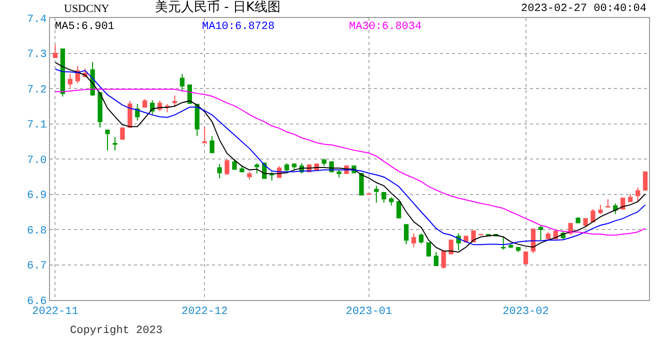 Image resolution: width=660 pixels, height=360 pixels. Describe the element at coordinates (36, 231) in the screenshot. I see `y-tick-label: 6.8` at that location.